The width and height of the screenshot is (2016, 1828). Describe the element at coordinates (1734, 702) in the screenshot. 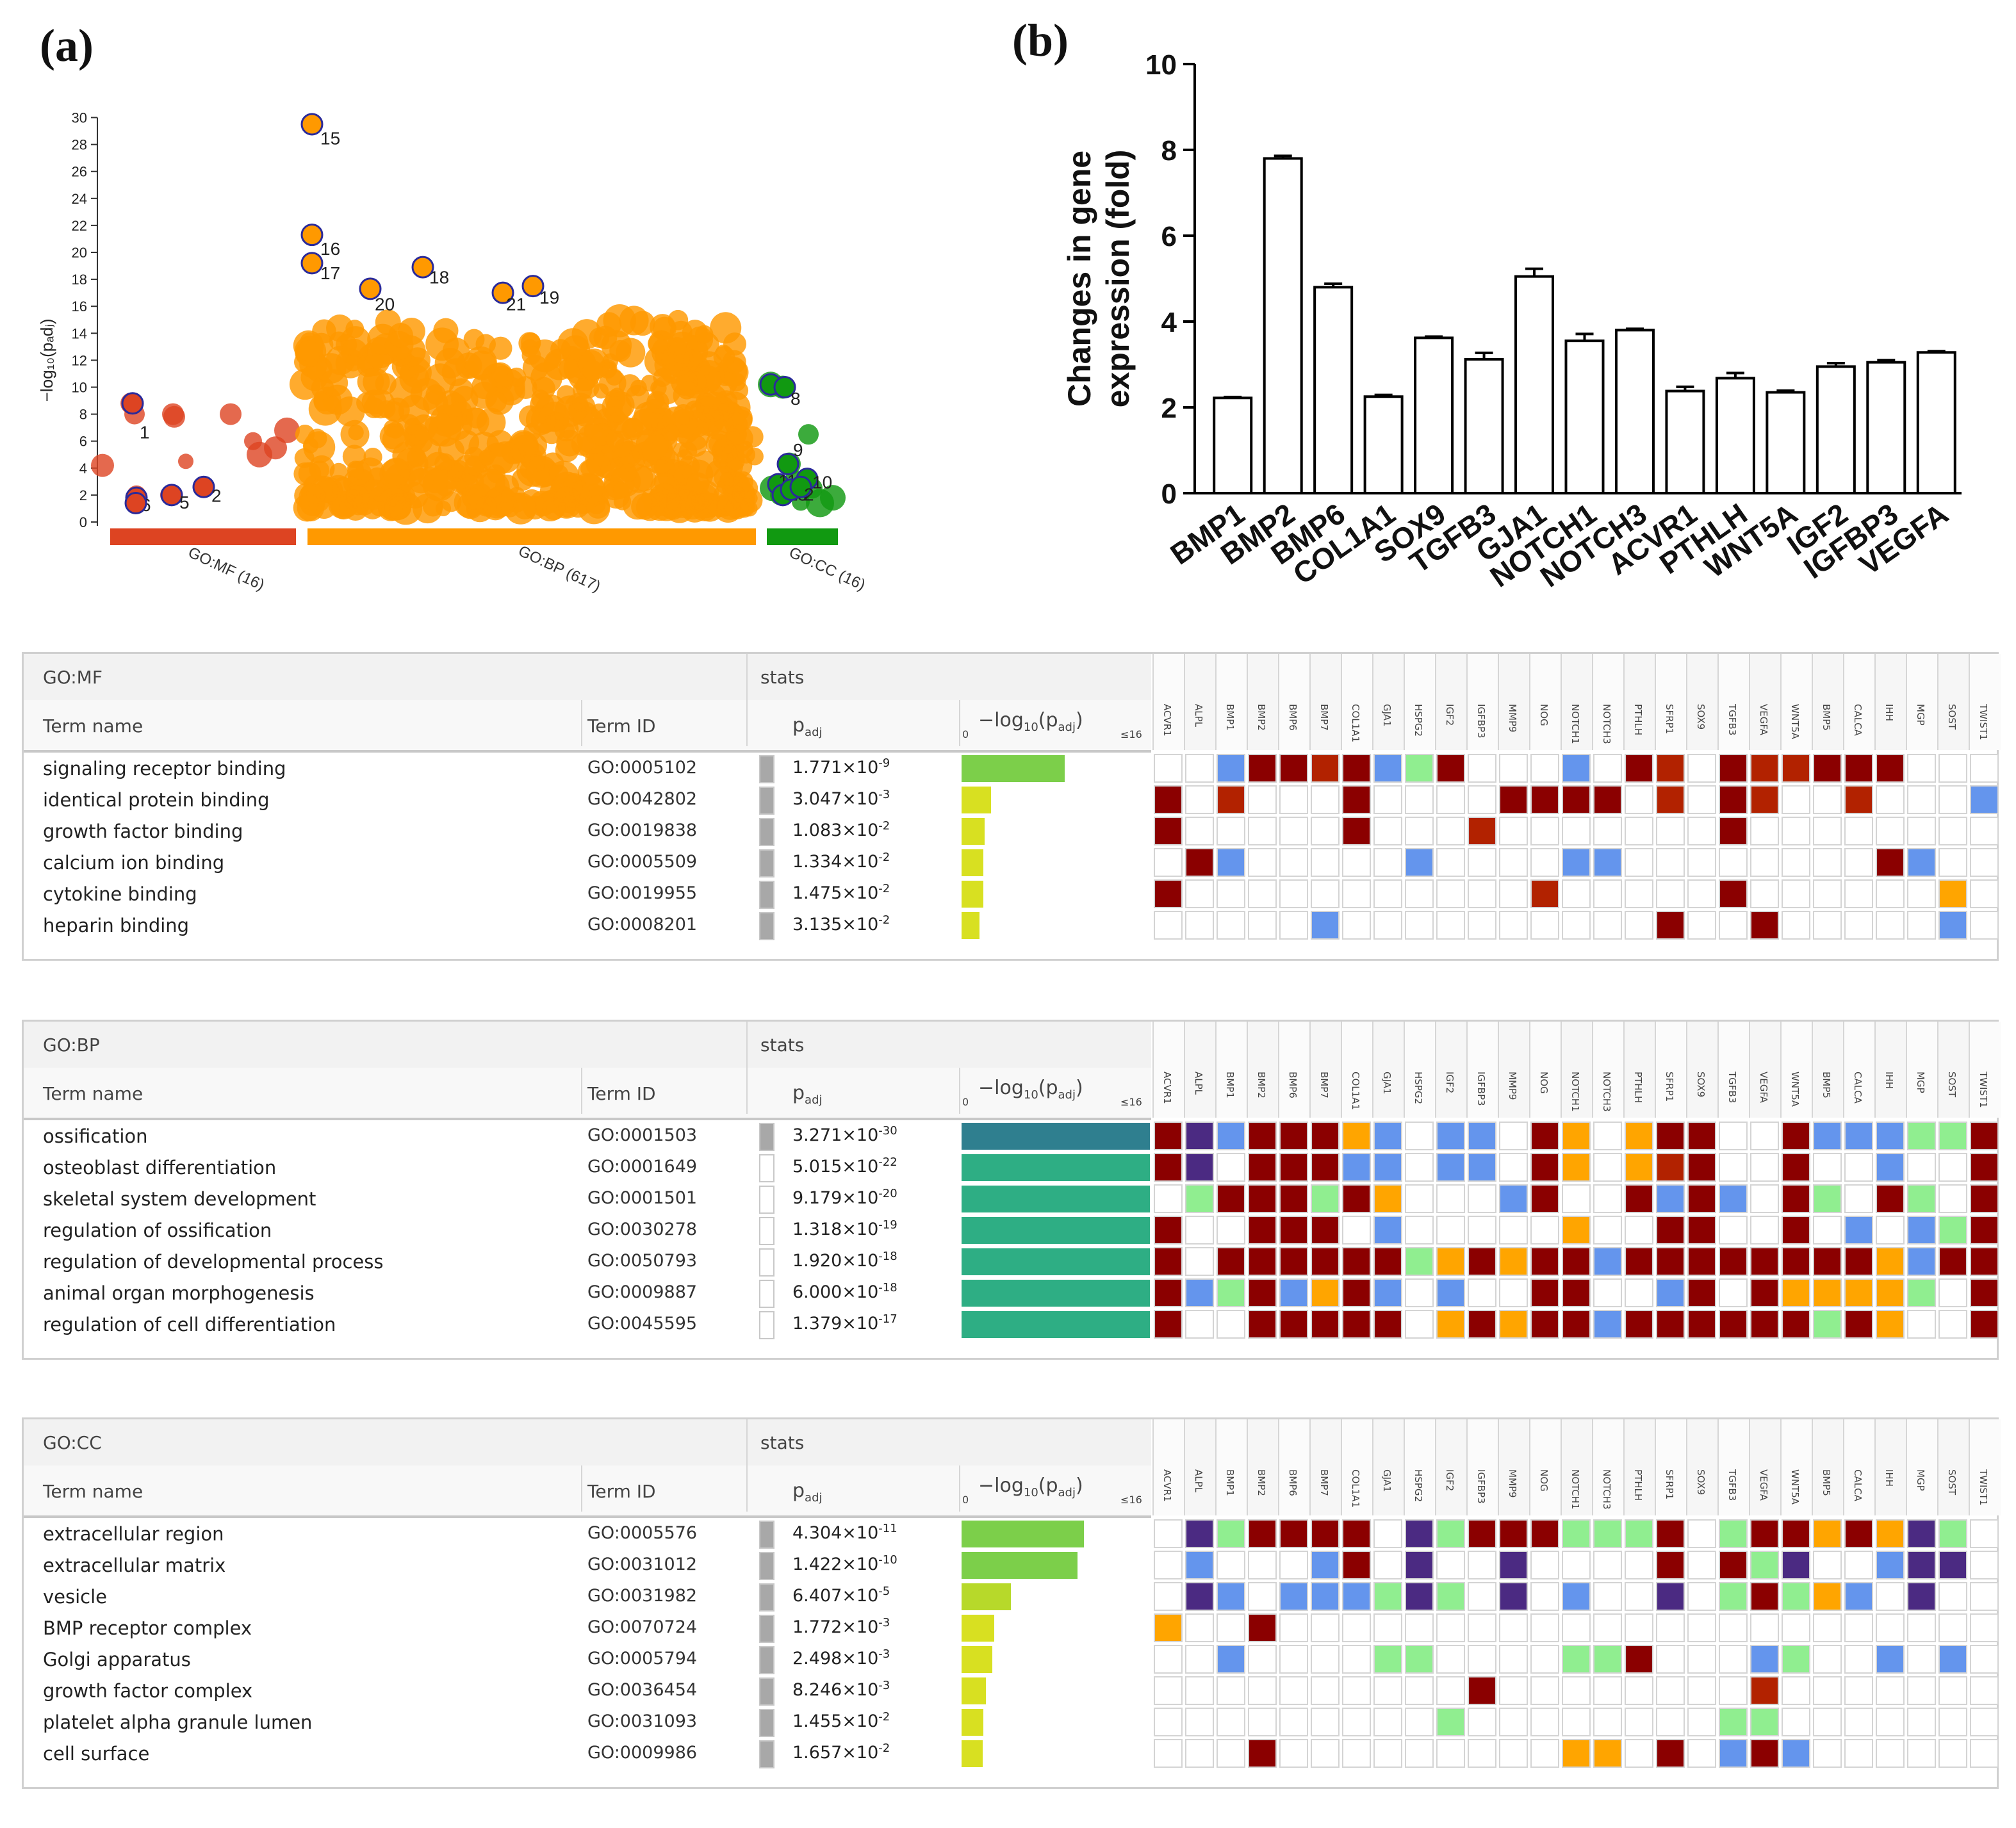

I see `gene-column-header: TGFB3` at that location.